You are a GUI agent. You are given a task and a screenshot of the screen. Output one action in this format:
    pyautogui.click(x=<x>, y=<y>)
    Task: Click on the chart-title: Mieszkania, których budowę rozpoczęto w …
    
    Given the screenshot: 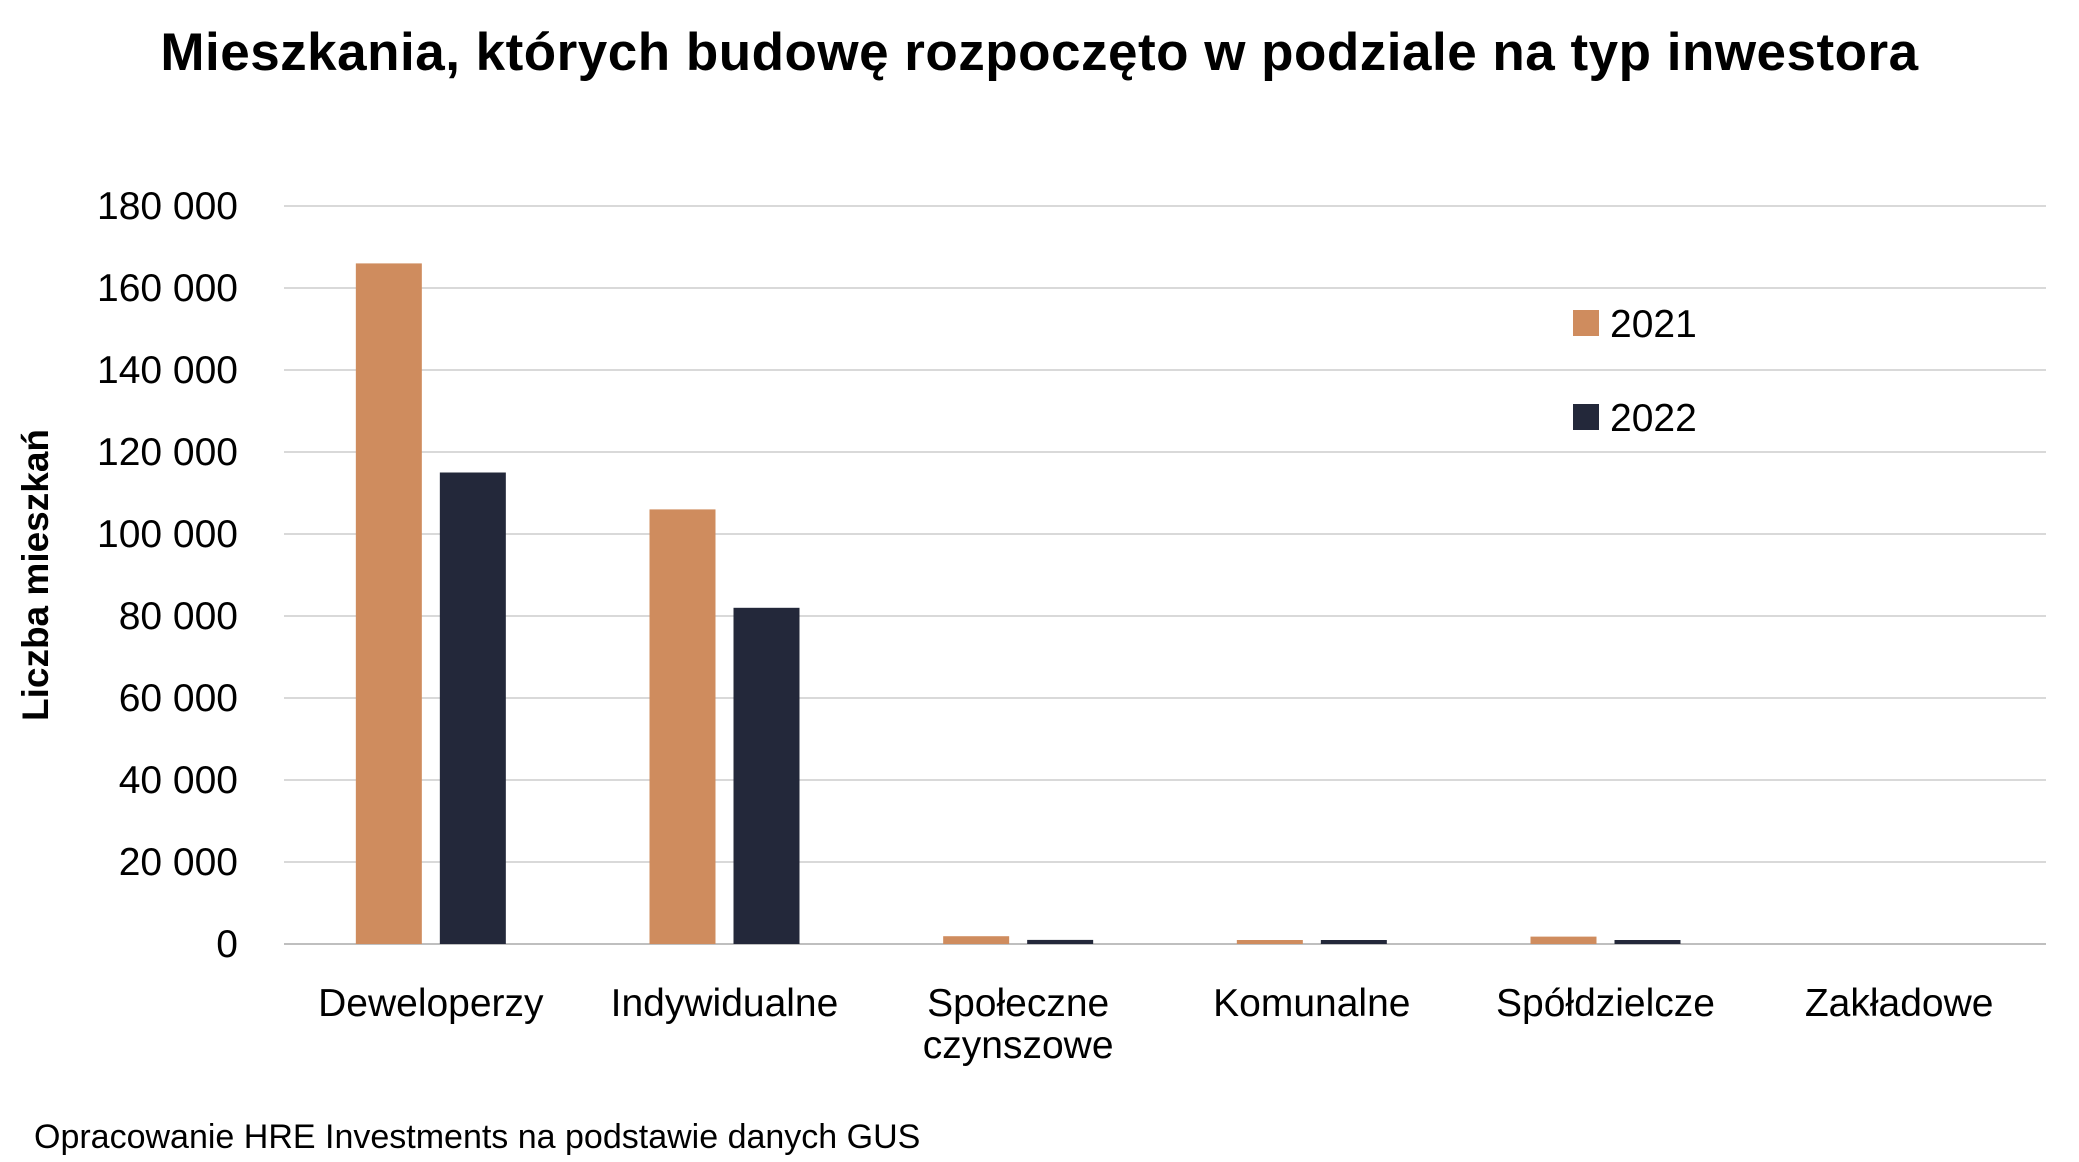 What is the action you would take?
    pyautogui.click(x=1039, y=52)
    